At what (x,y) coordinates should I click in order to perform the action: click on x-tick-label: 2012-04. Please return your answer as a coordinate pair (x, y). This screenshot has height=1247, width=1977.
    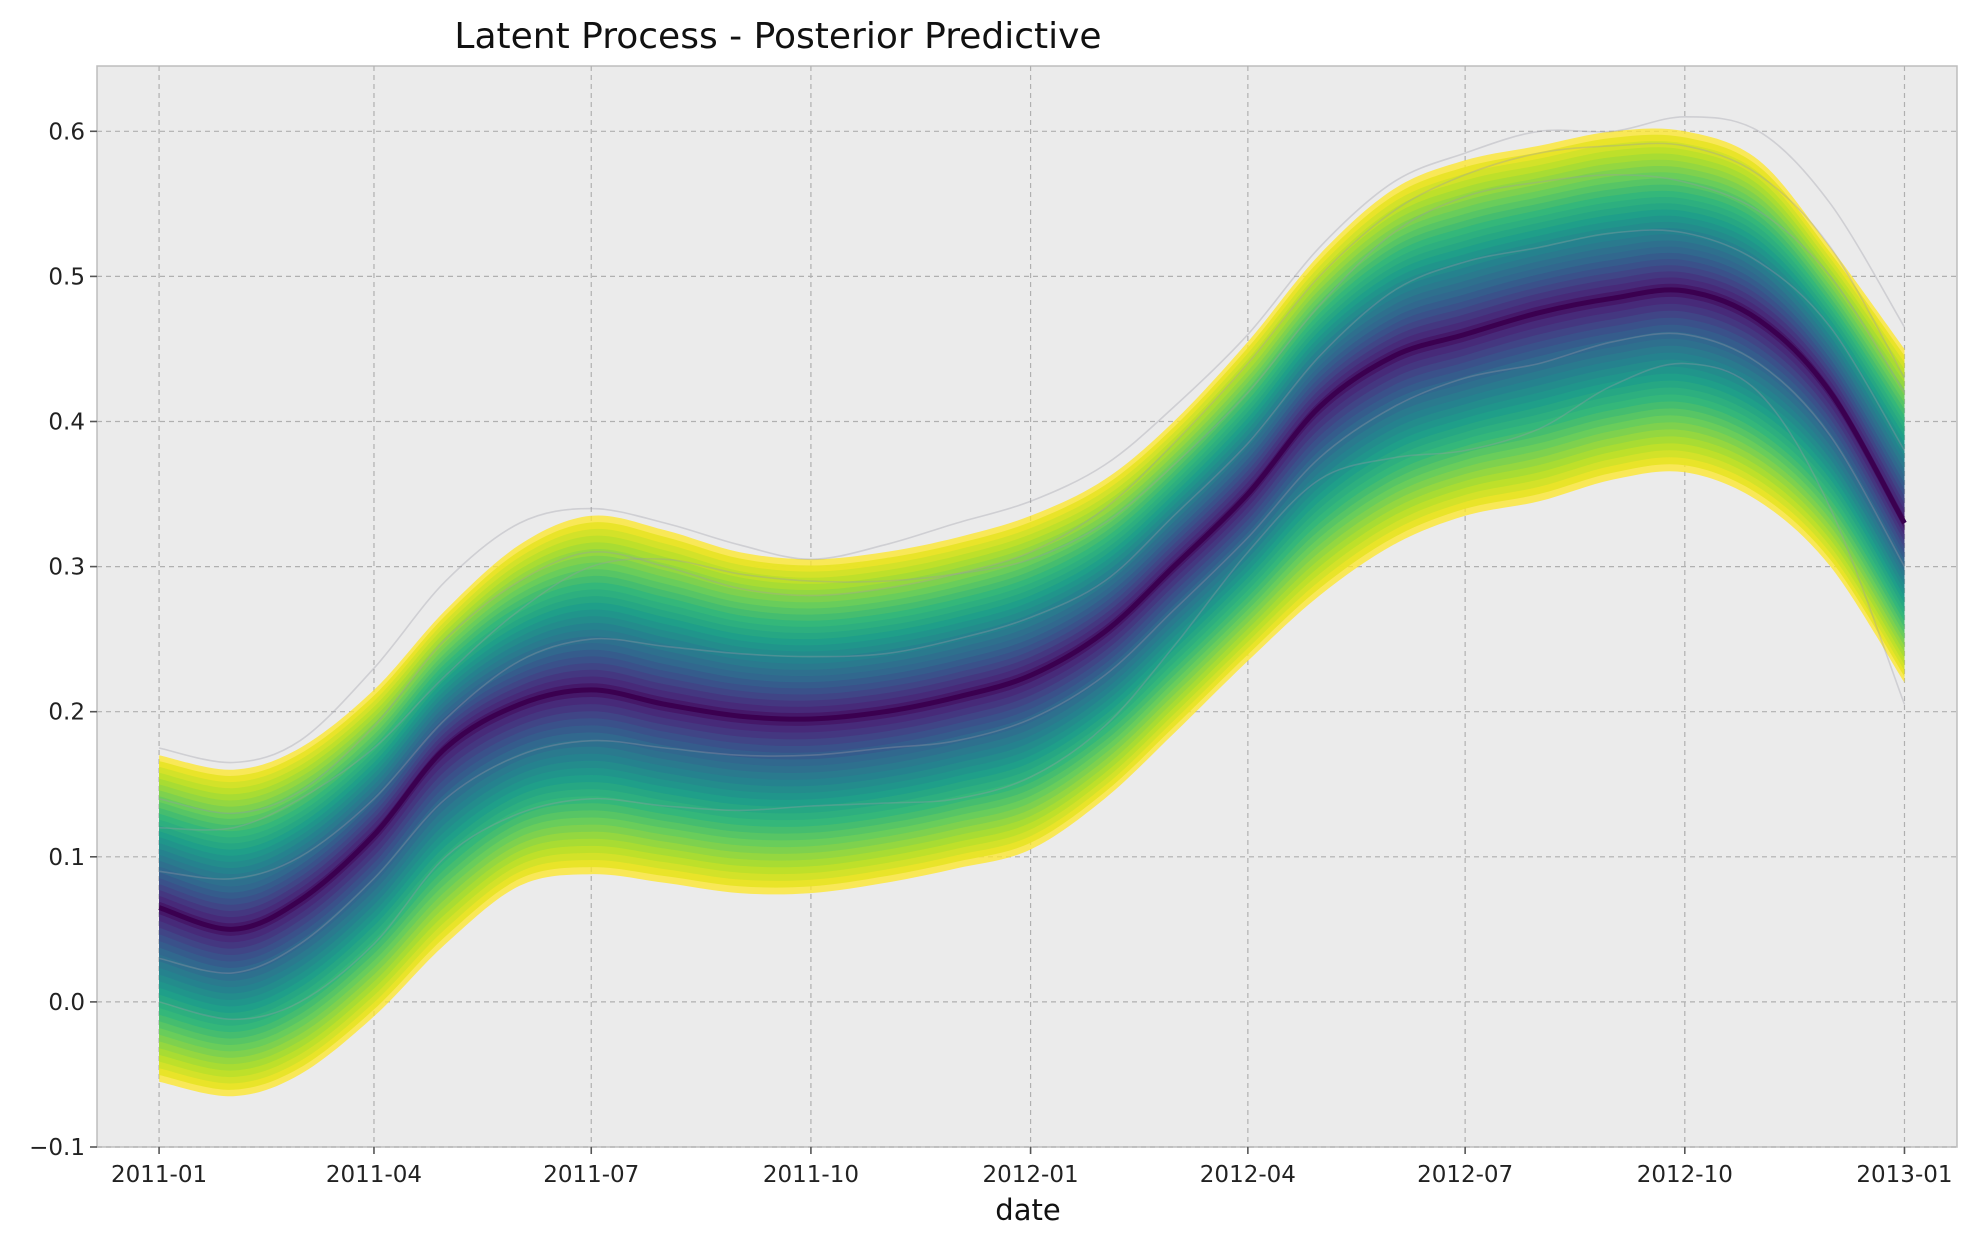
    Looking at the image, I should click on (1248, 1175).